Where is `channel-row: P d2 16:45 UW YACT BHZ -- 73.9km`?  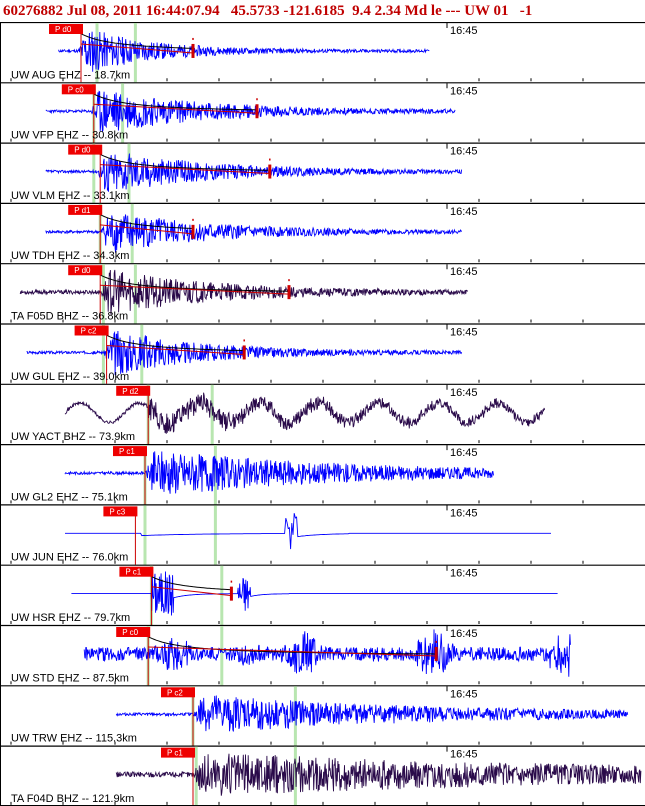 channel-row: P d2 16:45 UW YACT BHZ -- 73.9km is located at coordinates (323, 414).